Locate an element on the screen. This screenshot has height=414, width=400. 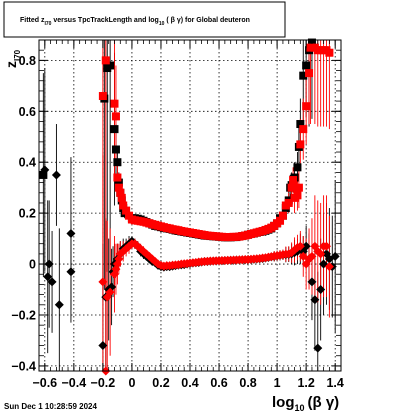
y-tick-label: −0.4 is located at coordinates (23, 366).